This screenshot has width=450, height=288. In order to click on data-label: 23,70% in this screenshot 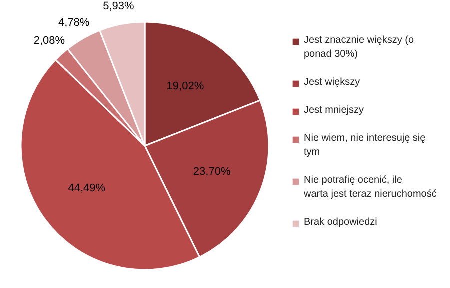, I will do `click(212, 172)`.